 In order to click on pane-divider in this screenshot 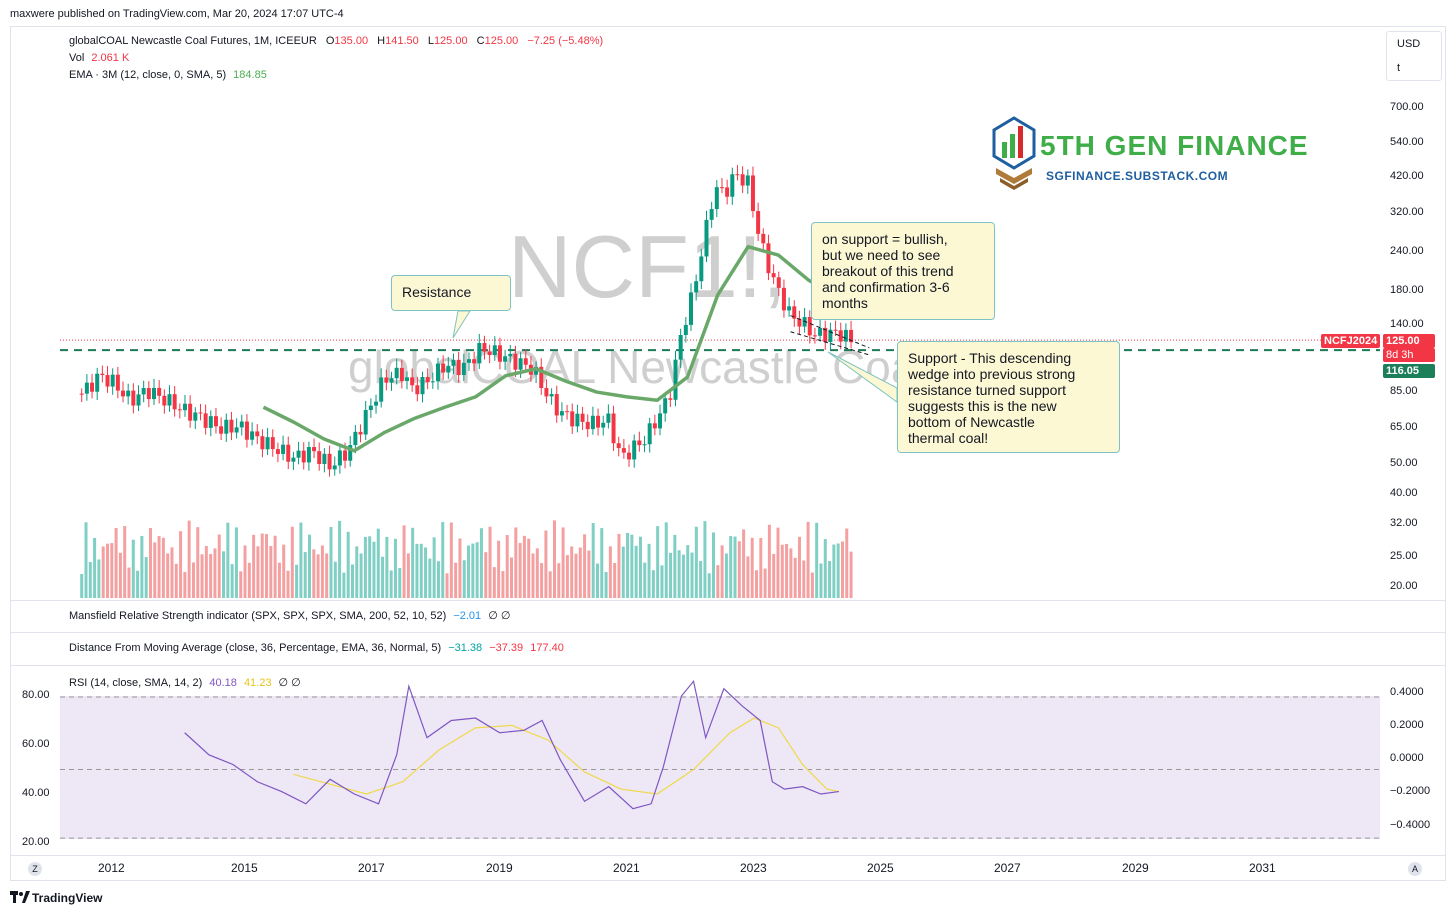, I will do `click(728, 600)`.